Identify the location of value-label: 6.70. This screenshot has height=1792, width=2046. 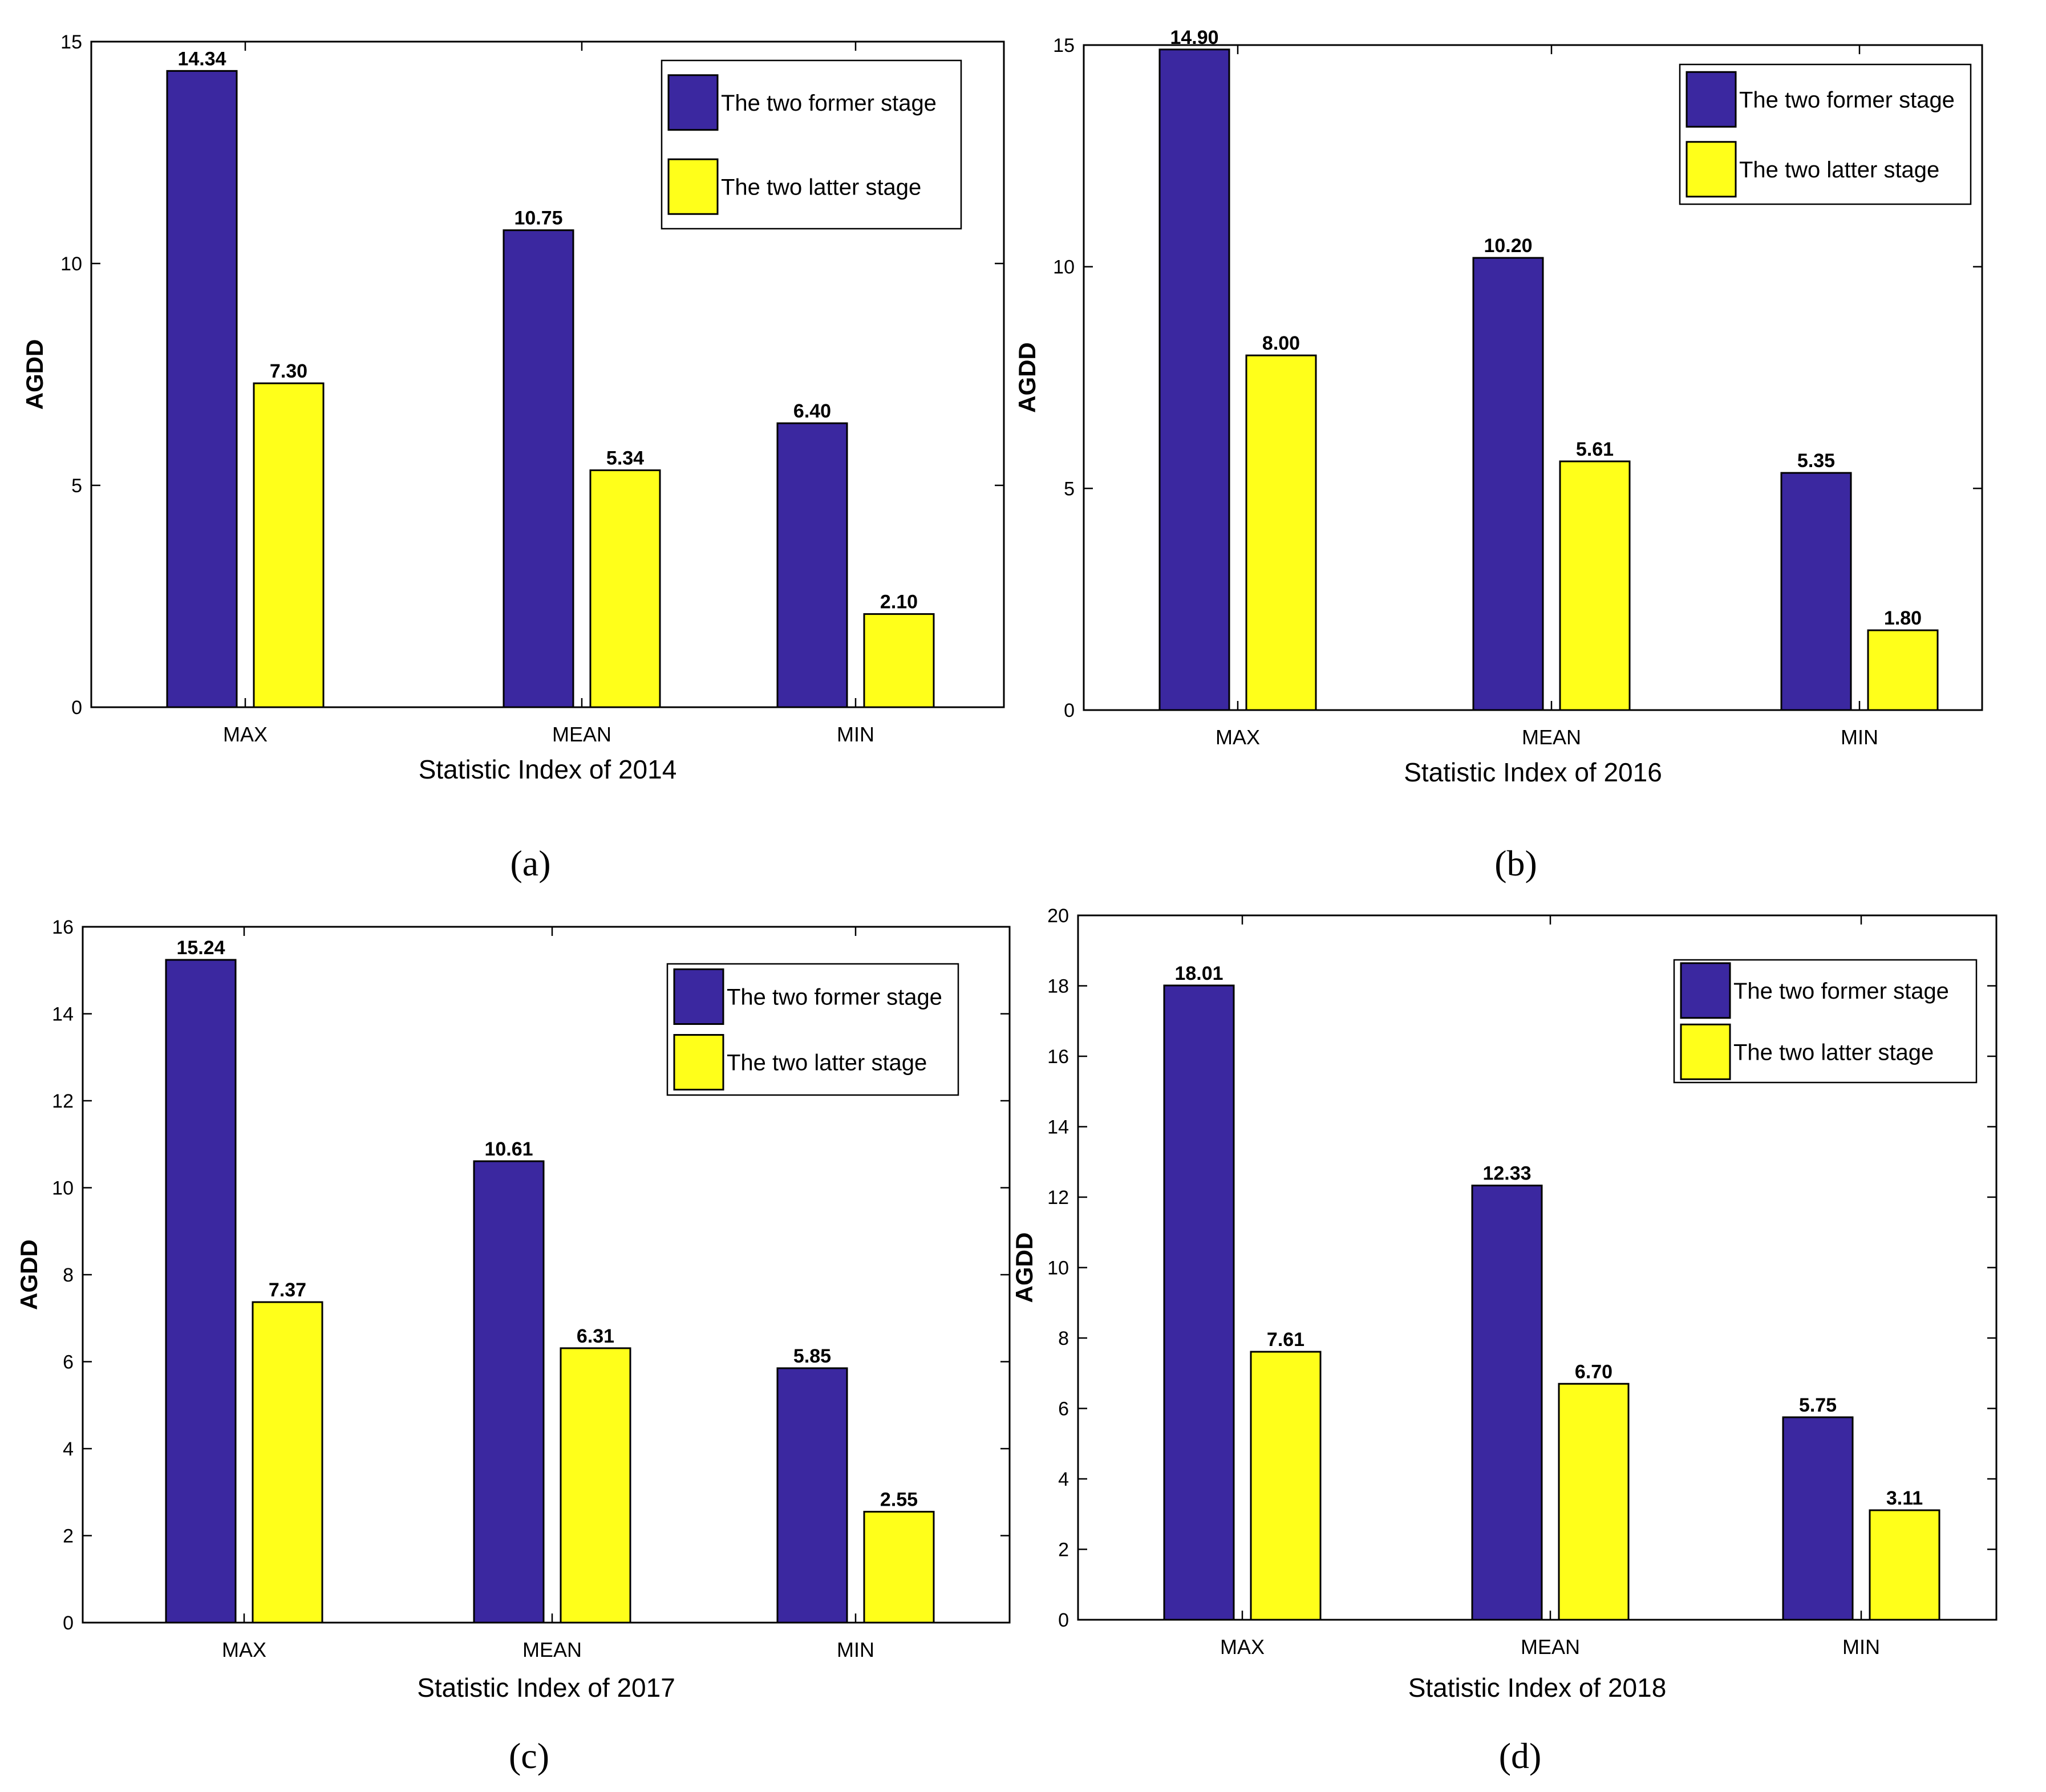
(1594, 1371).